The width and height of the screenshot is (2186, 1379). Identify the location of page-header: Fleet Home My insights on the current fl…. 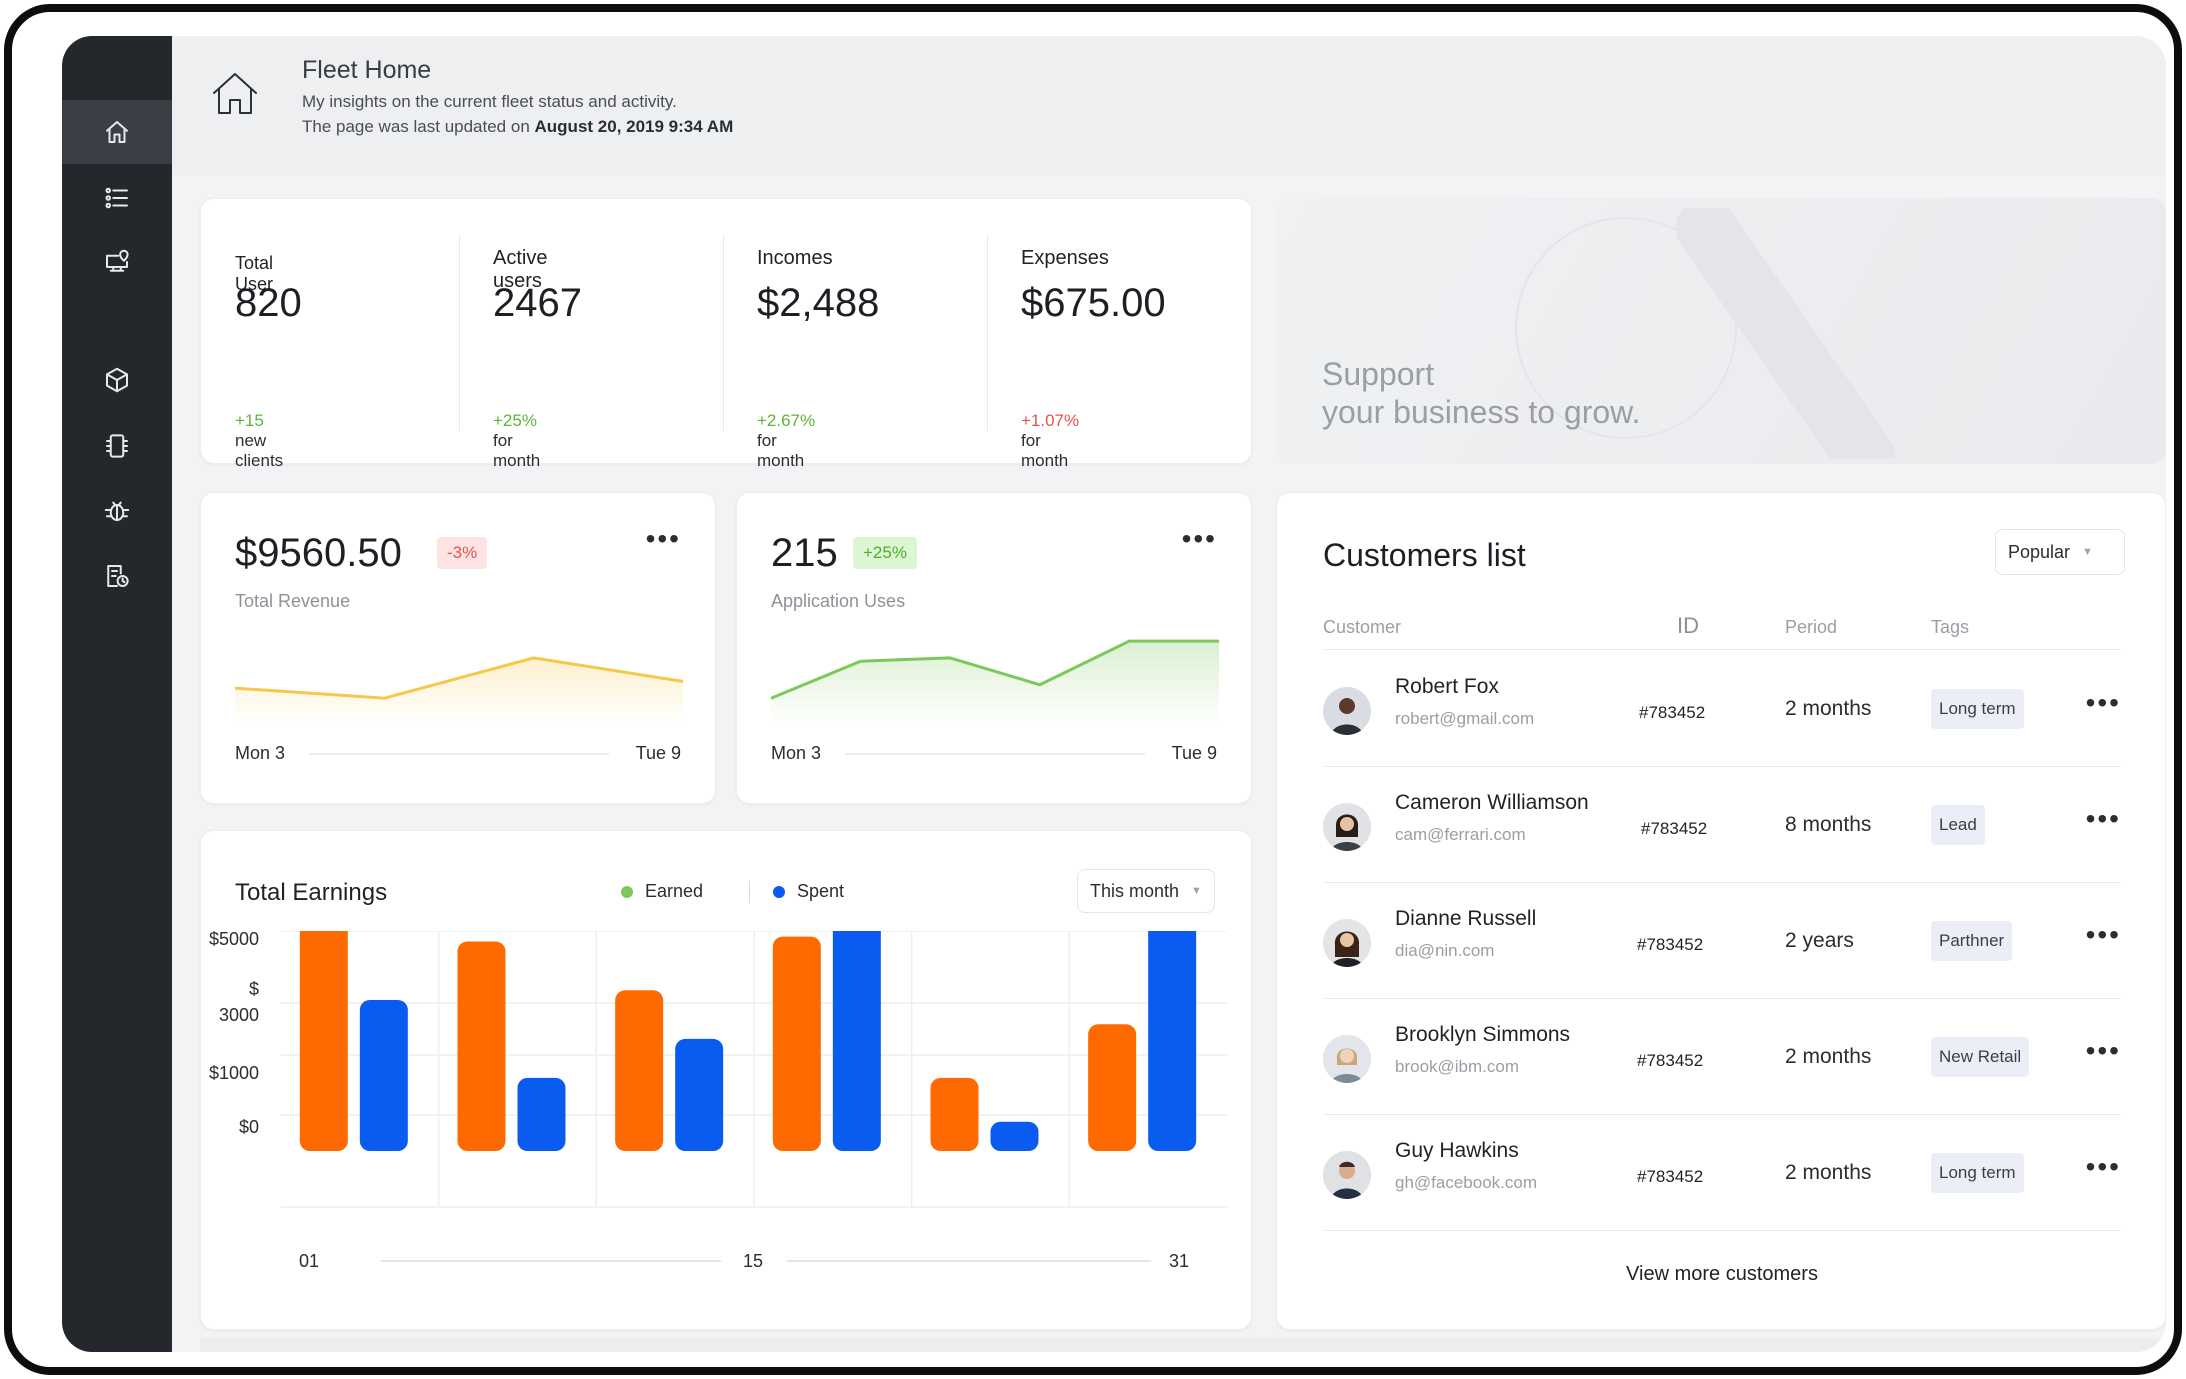
(1169, 106).